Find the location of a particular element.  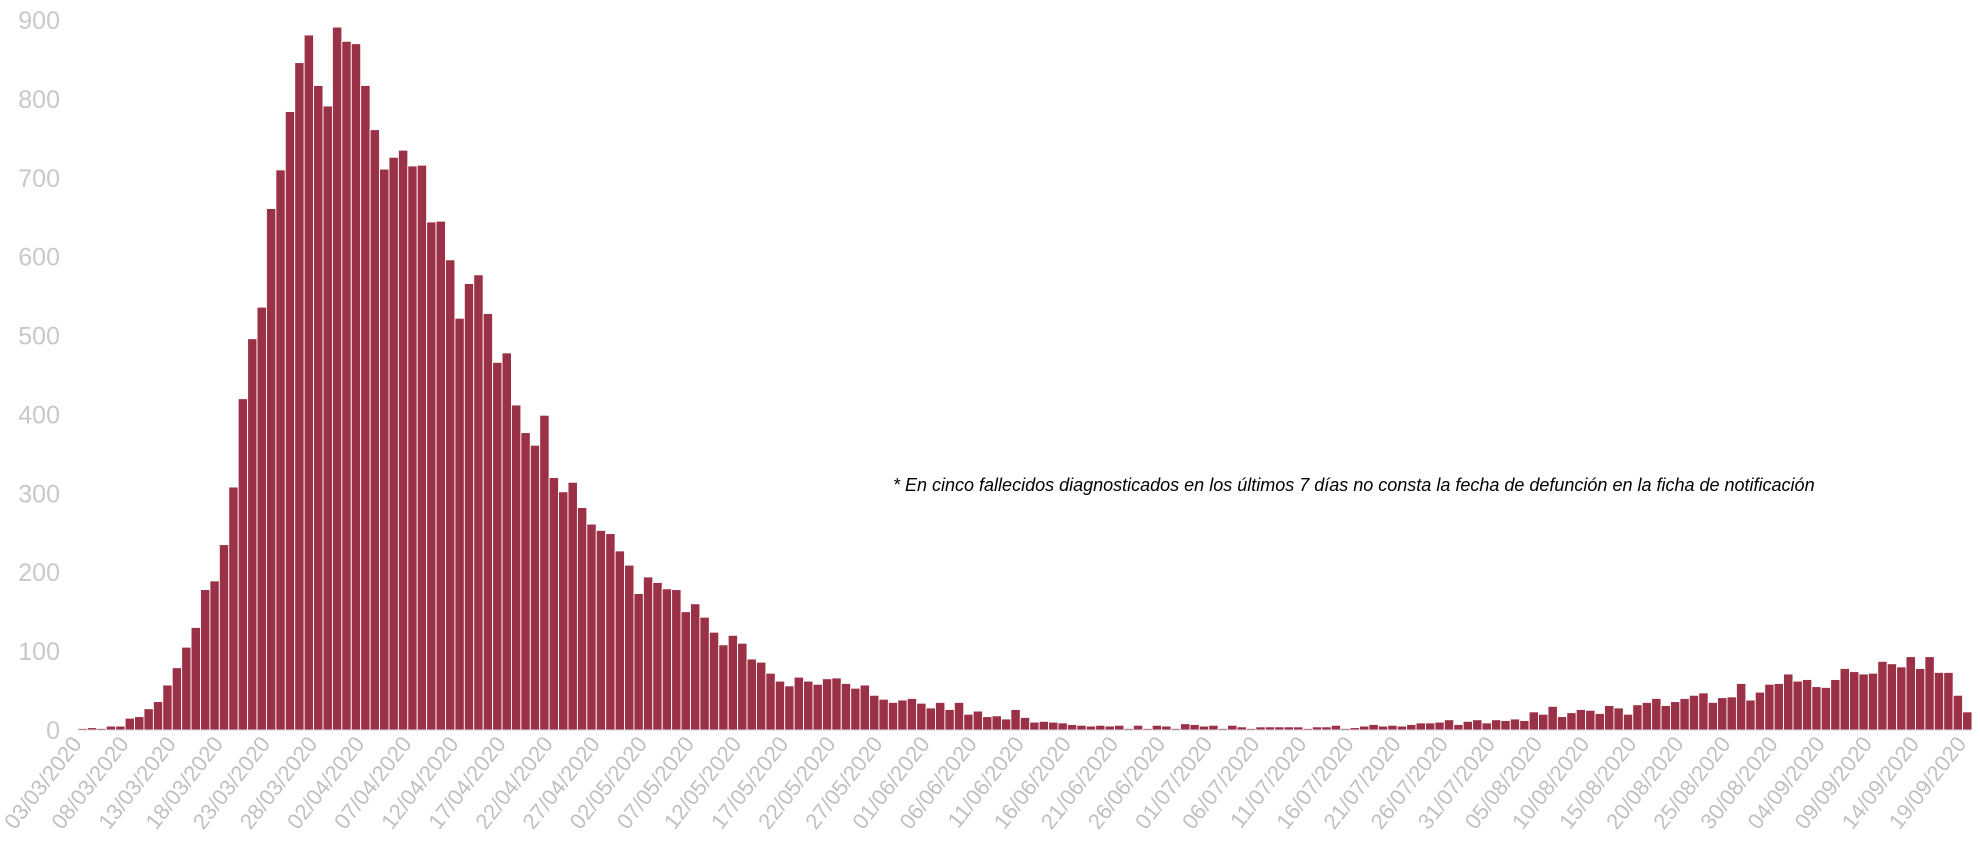

y-axis: 0 100 200 300 400 500 600 700 800 900 is located at coordinates (39, 376).